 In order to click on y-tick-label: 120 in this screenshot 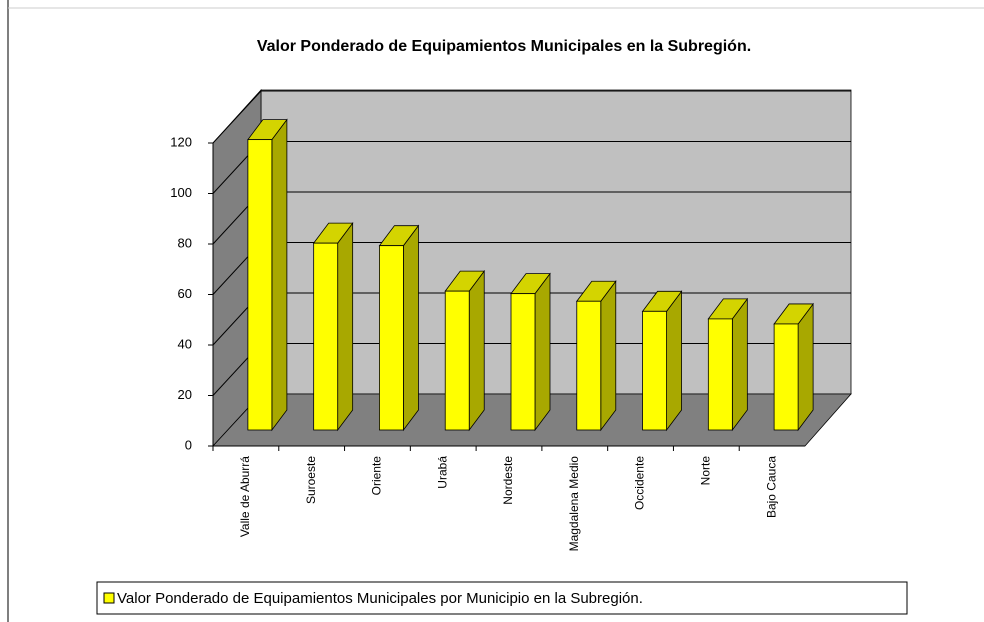, I will do `click(181, 141)`.